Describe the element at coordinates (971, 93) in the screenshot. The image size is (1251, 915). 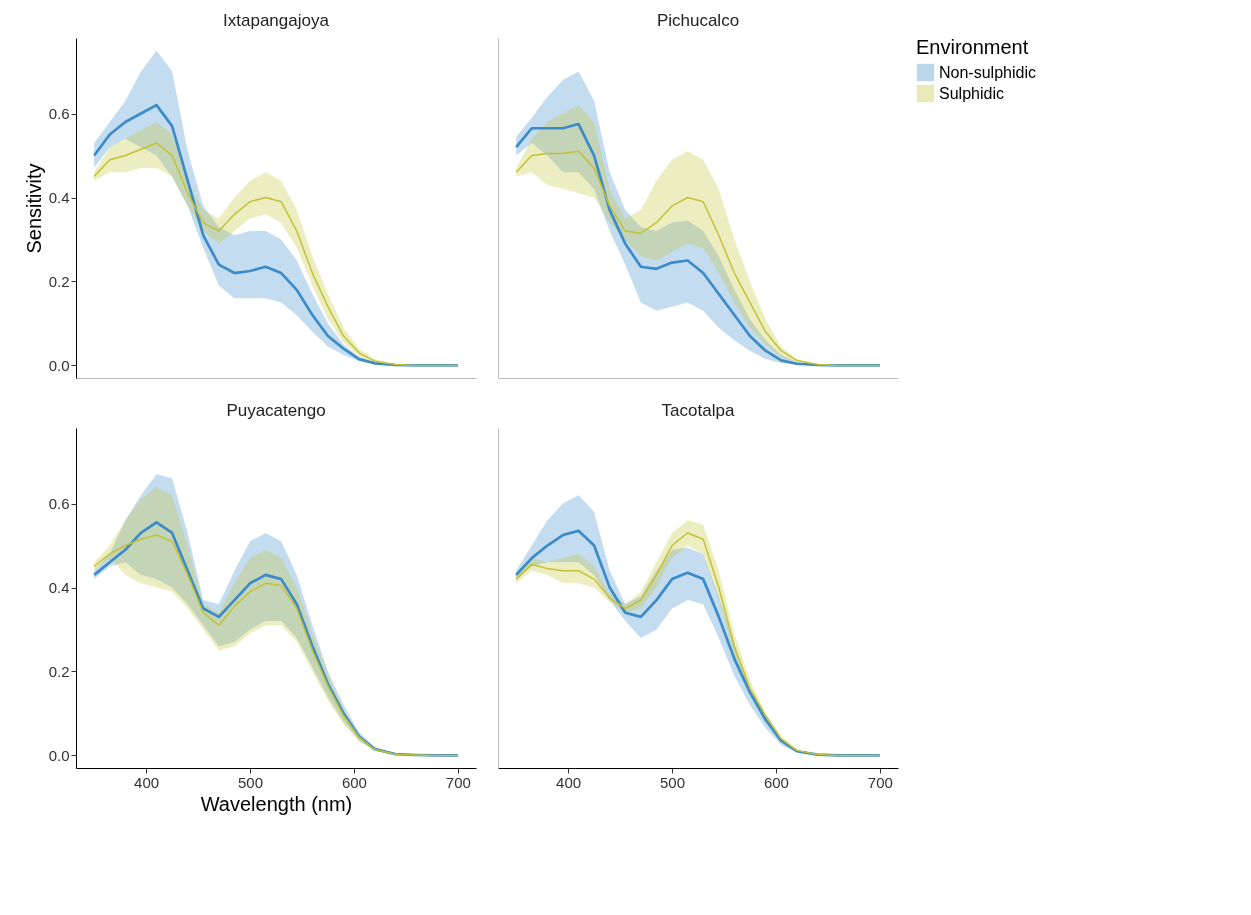
I see `legend-label: Sulphidic` at that location.